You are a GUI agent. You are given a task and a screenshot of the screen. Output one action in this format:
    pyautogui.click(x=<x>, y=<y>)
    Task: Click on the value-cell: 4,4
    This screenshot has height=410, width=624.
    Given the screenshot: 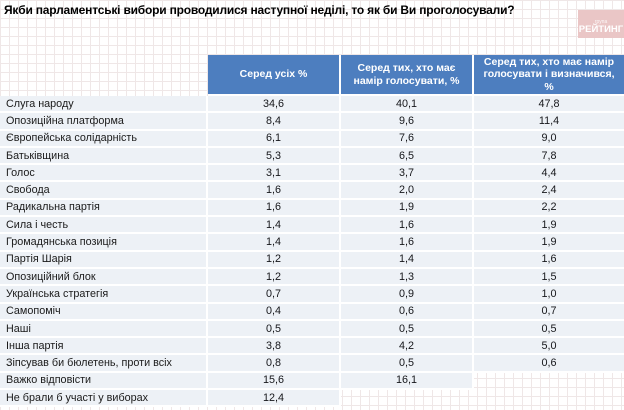 What is the action you would take?
    pyautogui.click(x=549, y=174)
    